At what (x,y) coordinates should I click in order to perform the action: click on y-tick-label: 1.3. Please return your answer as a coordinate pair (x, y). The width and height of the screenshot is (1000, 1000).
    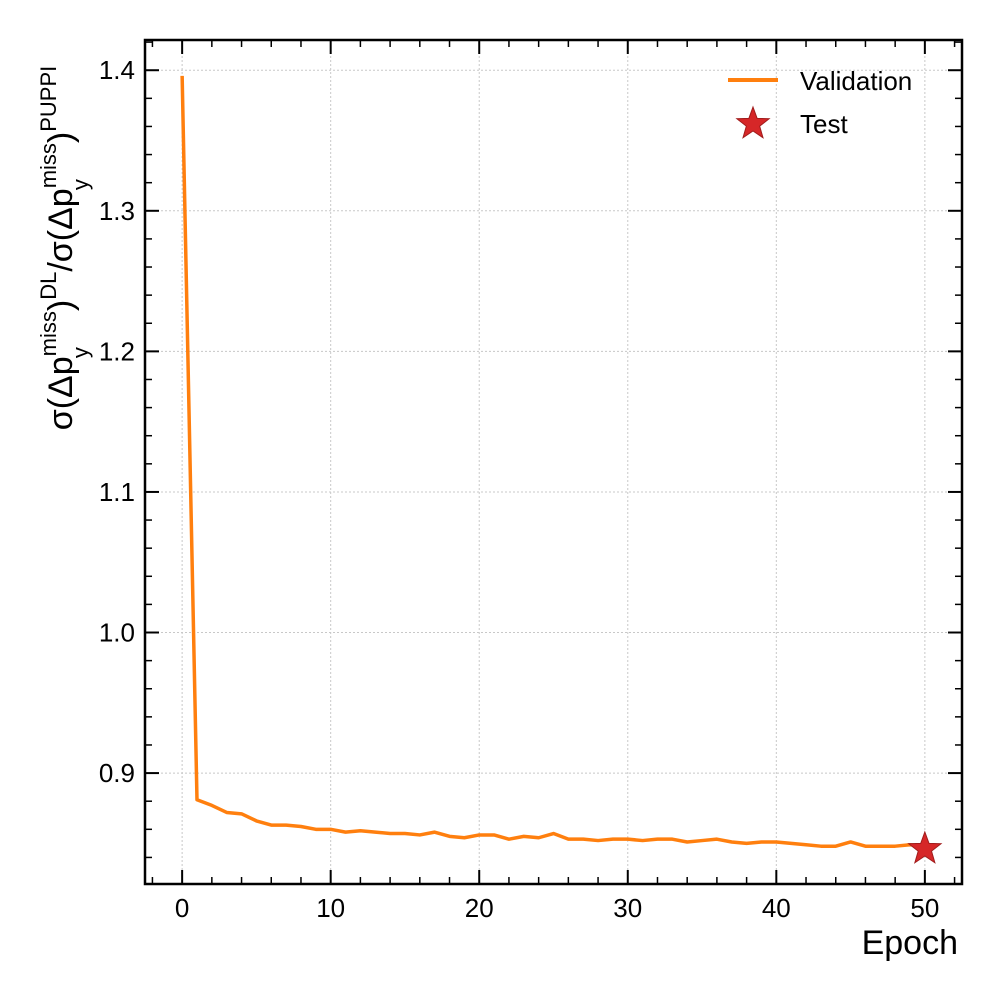
    Looking at the image, I should click on (117, 211).